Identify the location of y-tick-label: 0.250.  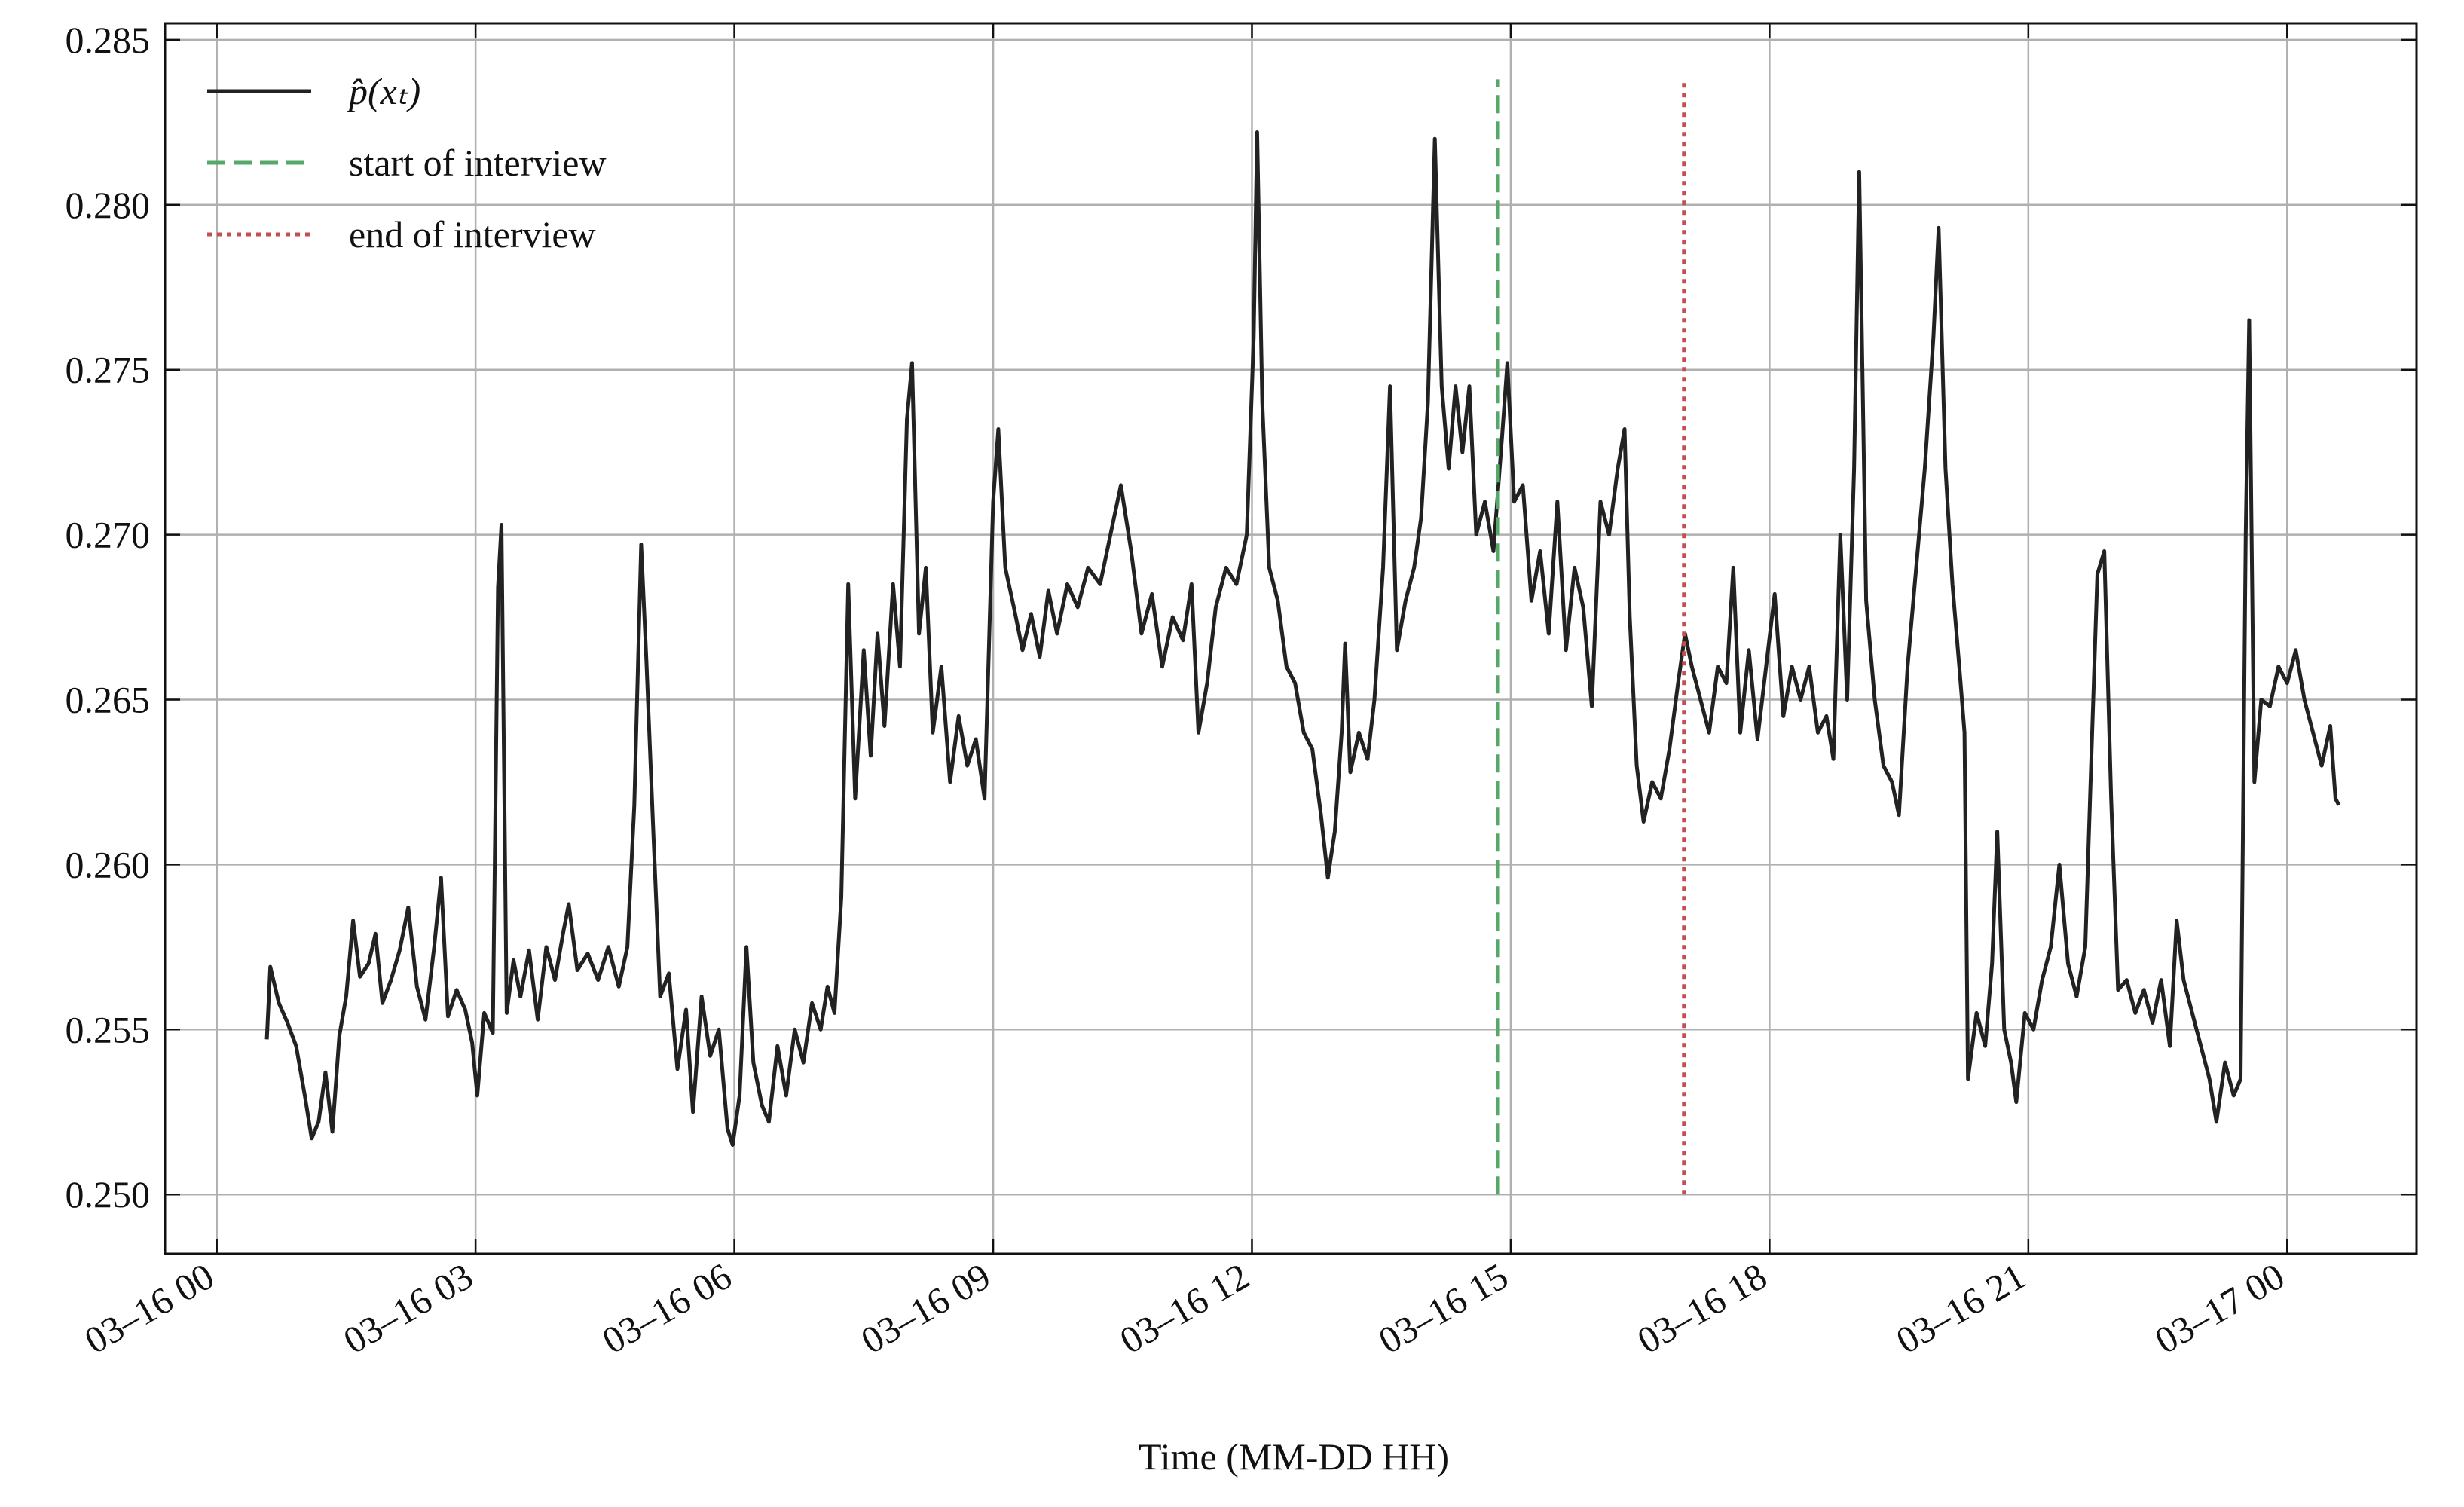
(108, 1194).